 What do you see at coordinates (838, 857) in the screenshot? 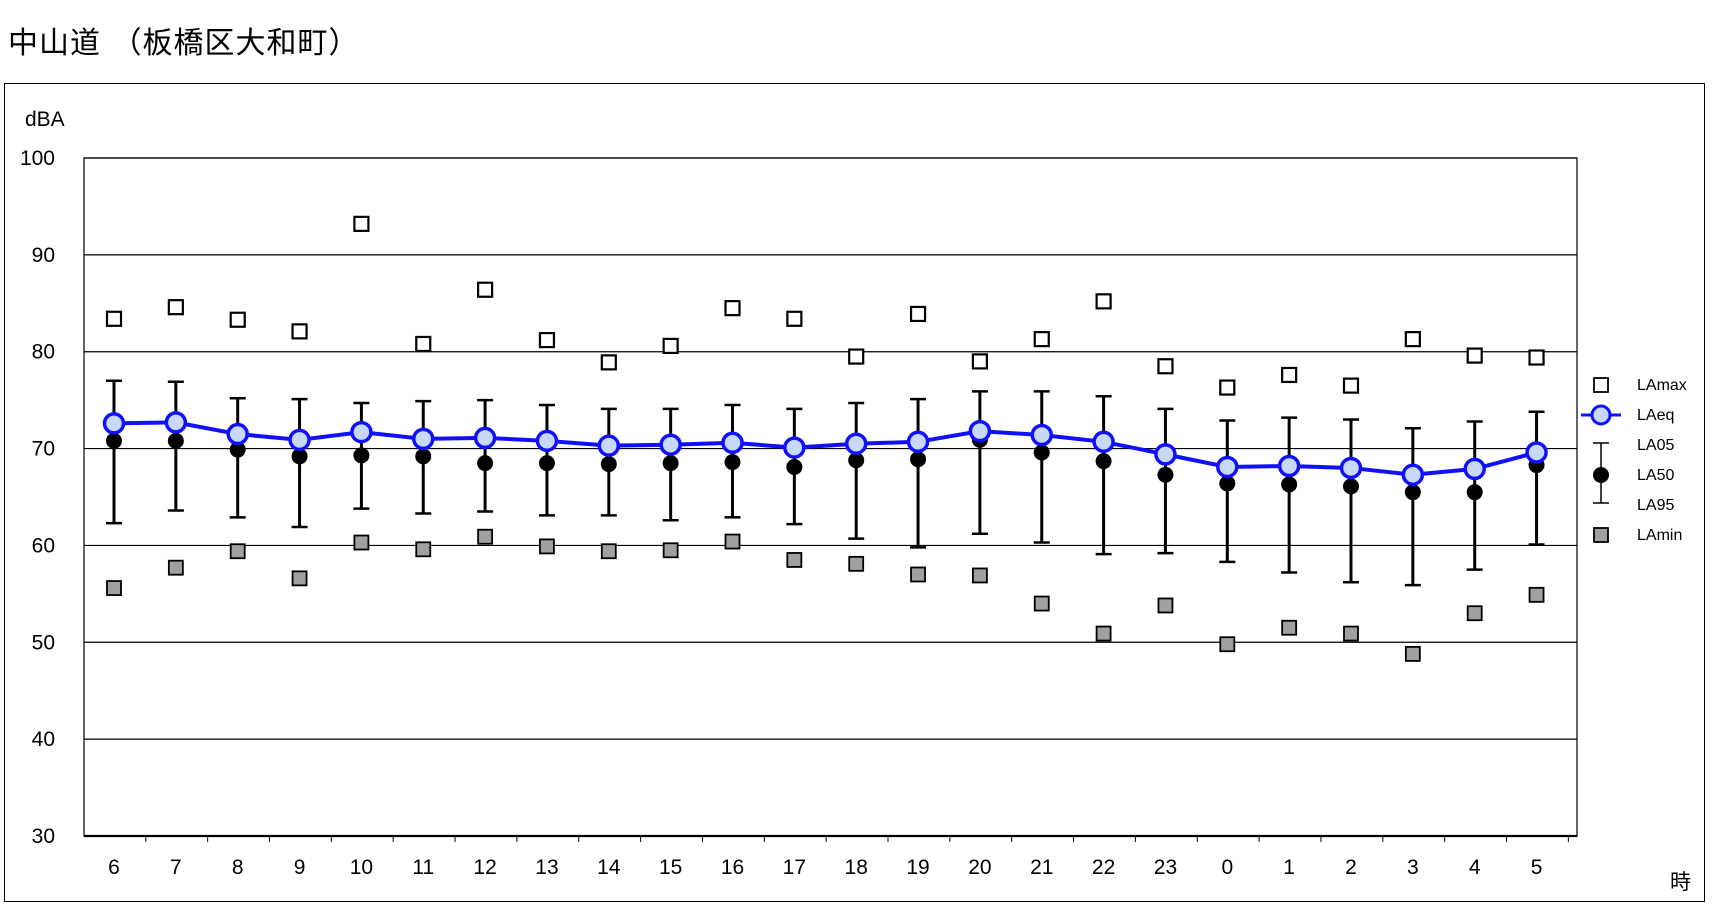
I see `x-axis-ticks: 6 7 8 9 10 11 12 13 14 15 16 17 18 19 20 21 22 23 0 1 2 3 4 5` at bounding box center [838, 857].